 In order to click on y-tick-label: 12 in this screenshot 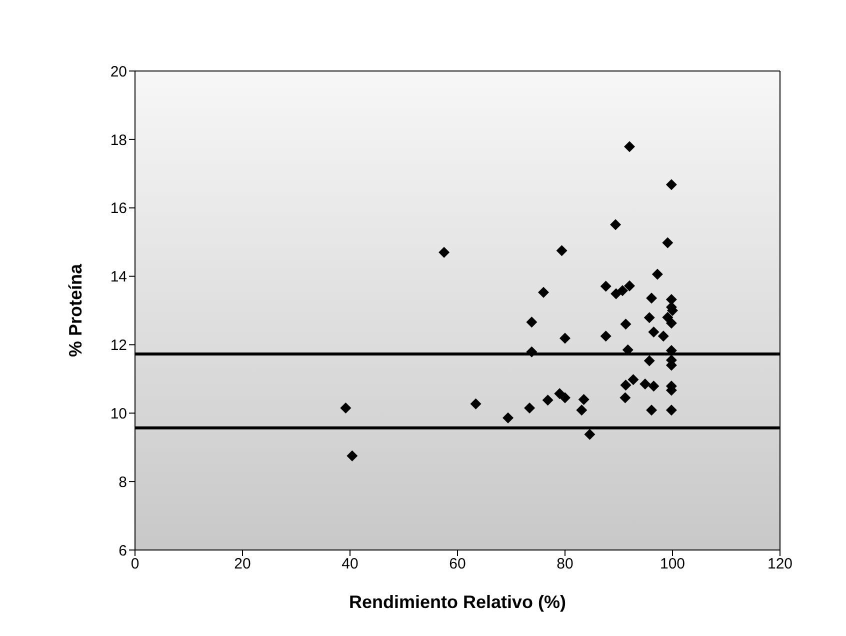, I will do `click(118, 345)`.